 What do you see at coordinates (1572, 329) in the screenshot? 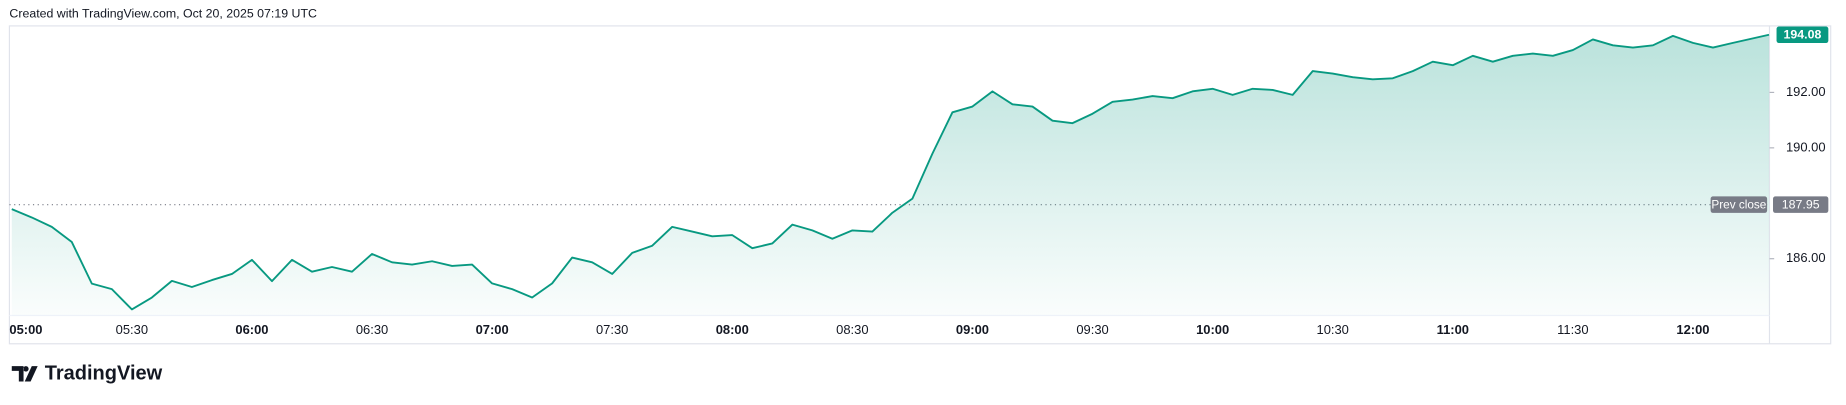
I see `x-tick-label: 11:30` at bounding box center [1572, 329].